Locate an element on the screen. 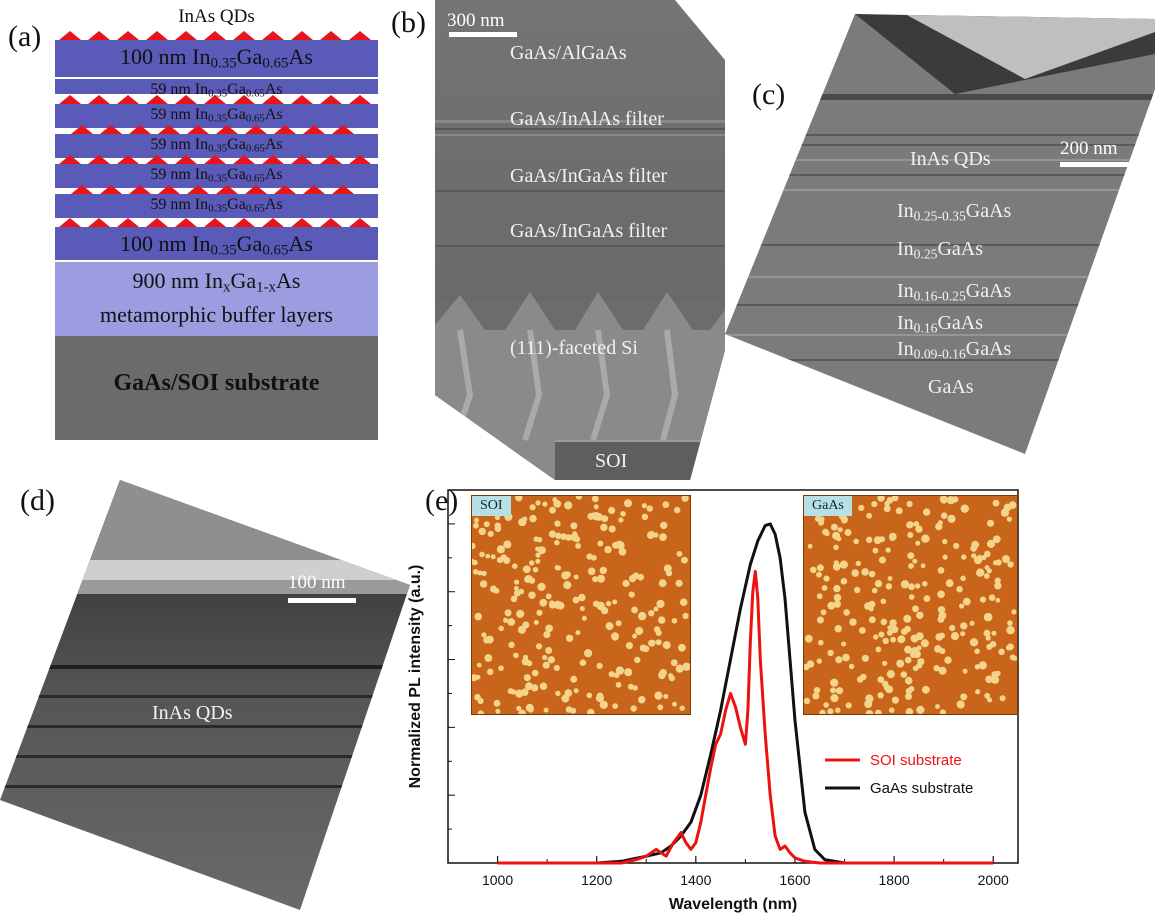 The width and height of the screenshot is (1157, 915). panel-c-layer-6: GaAs is located at coordinates (951, 387).